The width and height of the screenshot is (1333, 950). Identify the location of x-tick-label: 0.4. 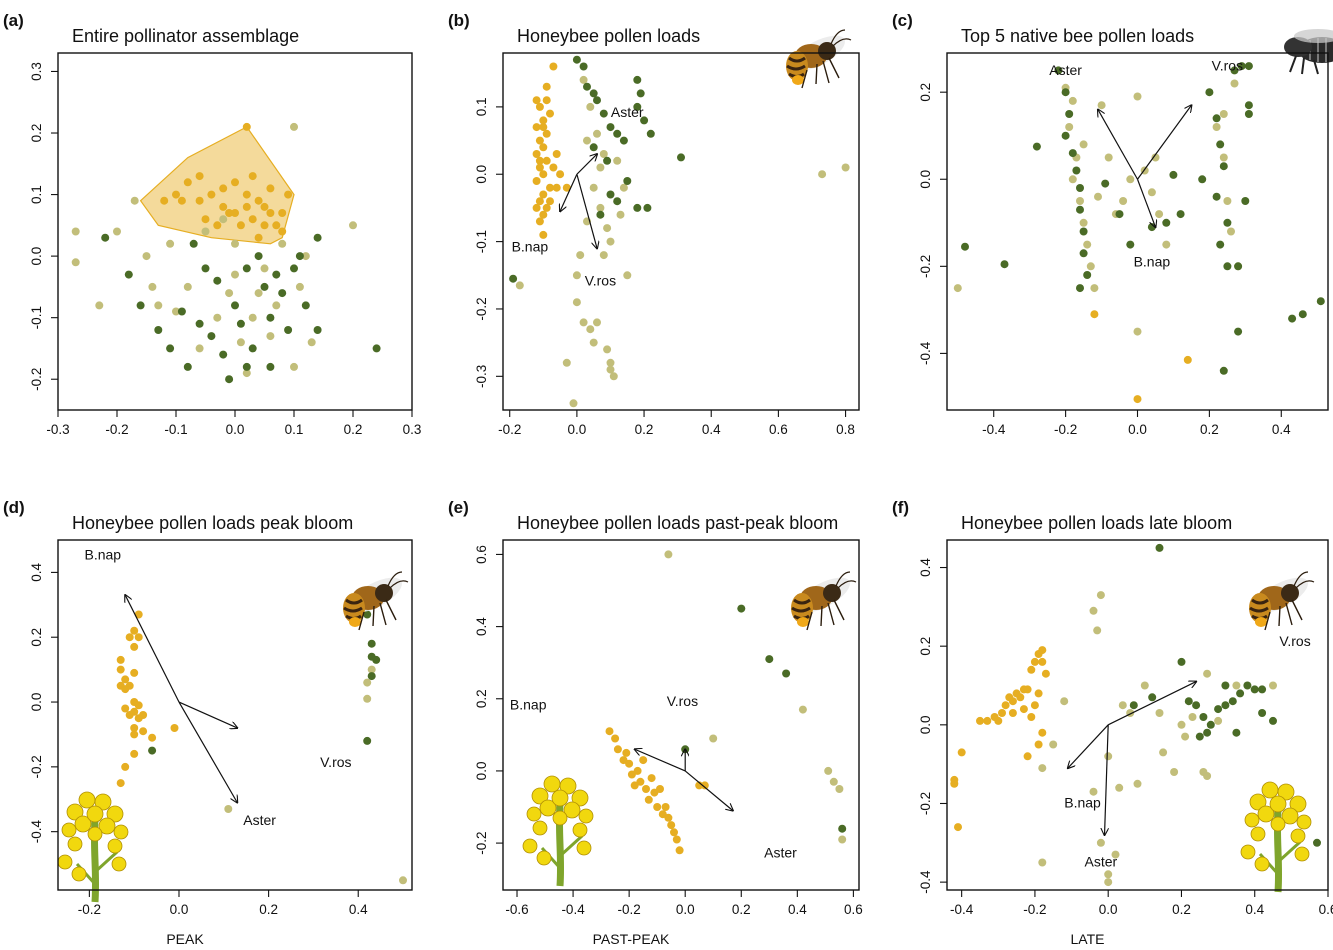
(797, 909).